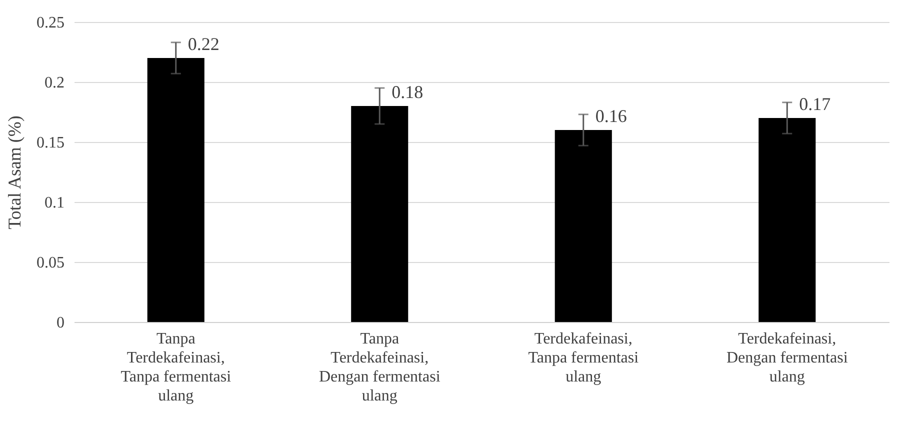 This screenshot has height=448, width=901. Describe the element at coordinates (60, 323) in the screenshot. I see `y-tick-label: 0` at that location.